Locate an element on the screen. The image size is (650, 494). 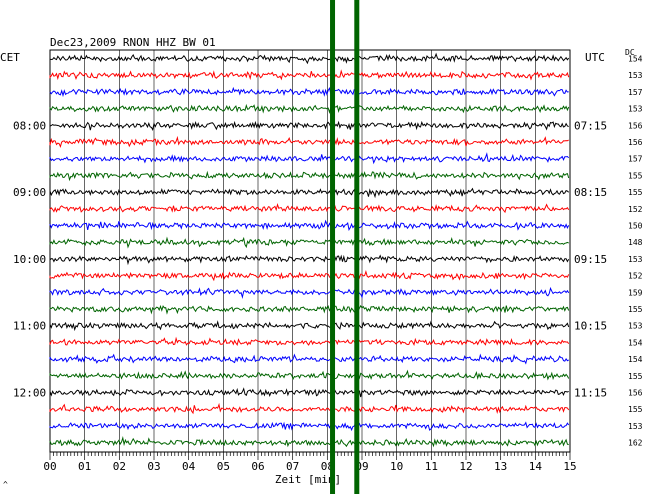
dc-value-1: 153 is located at coordinates (635, 75).